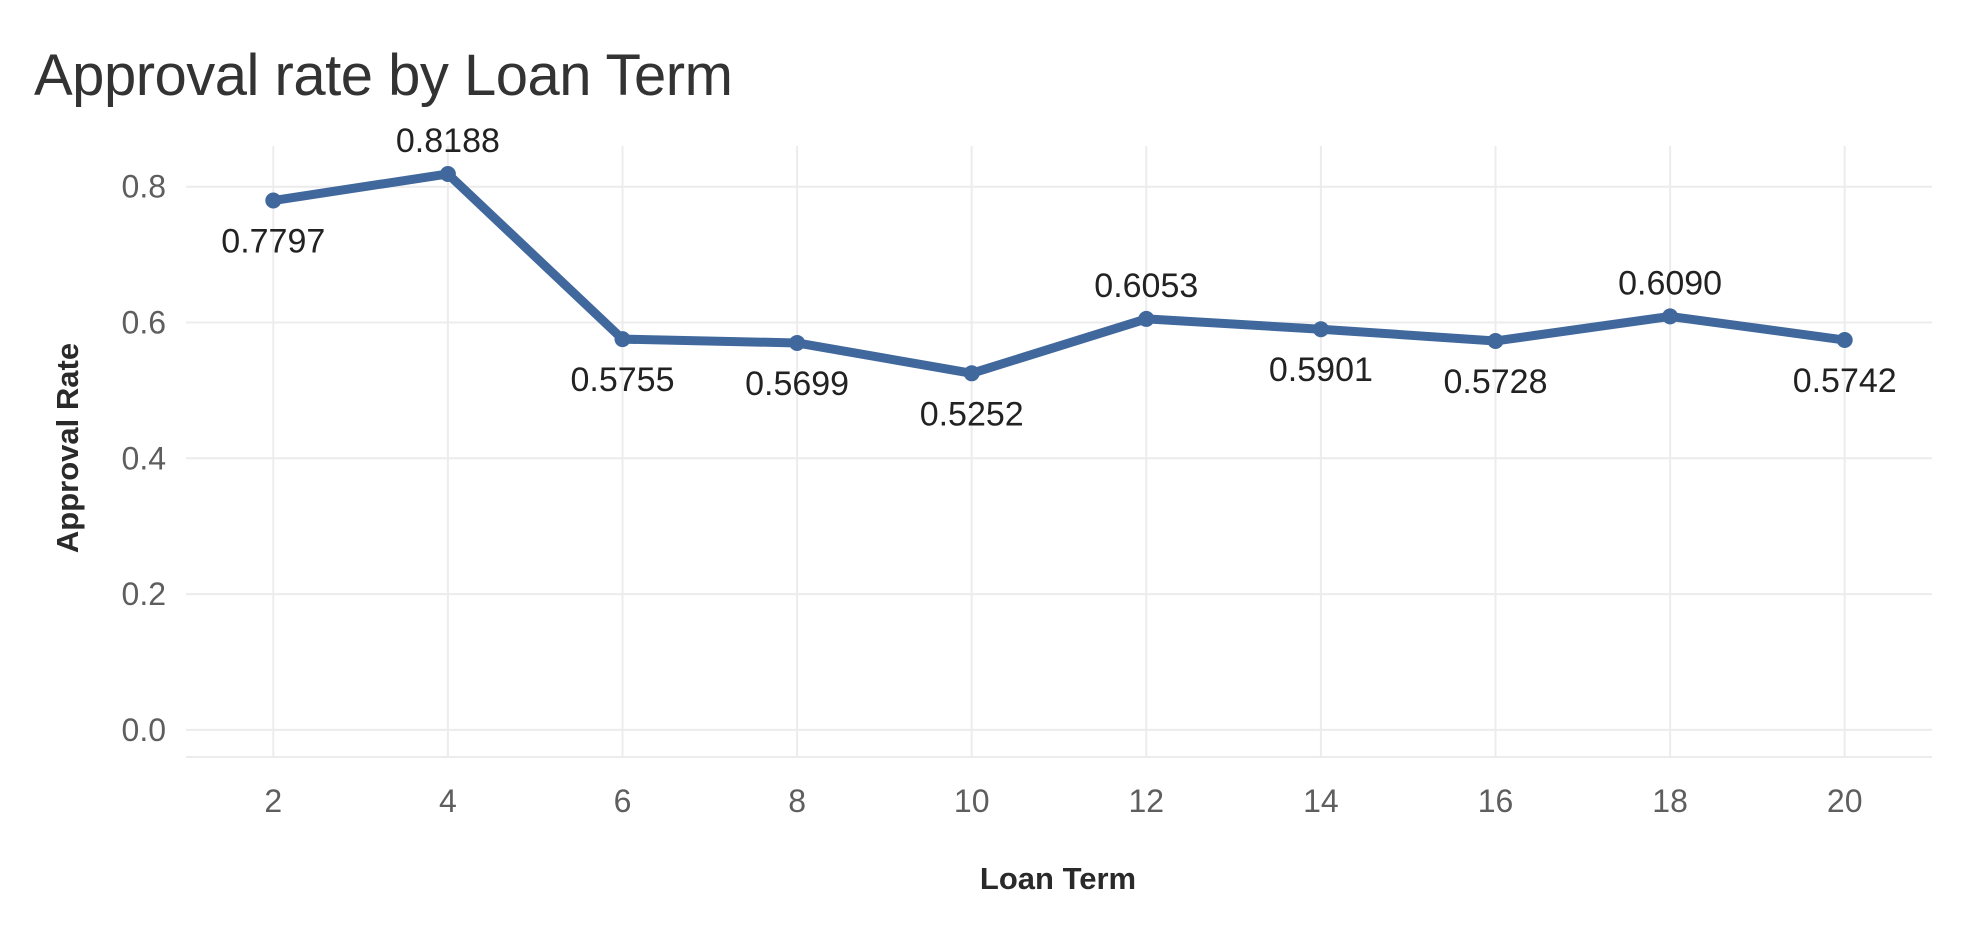  Describe the element at coordinates (67, 448) in the screenshot. I see `y-axis-title: Approval Rate` at that location.